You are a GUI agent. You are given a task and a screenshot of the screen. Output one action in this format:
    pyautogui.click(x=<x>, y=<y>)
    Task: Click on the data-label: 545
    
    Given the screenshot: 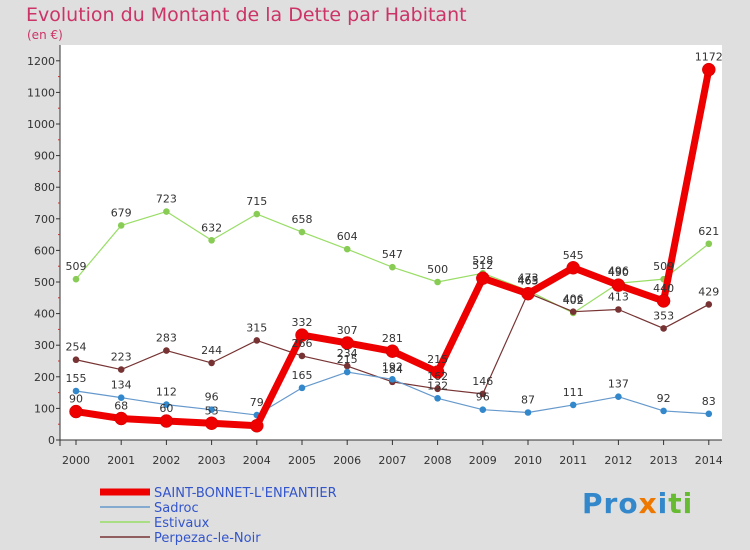 What is the action you would take?
    pyautogui.click(x=573, y=255)
    